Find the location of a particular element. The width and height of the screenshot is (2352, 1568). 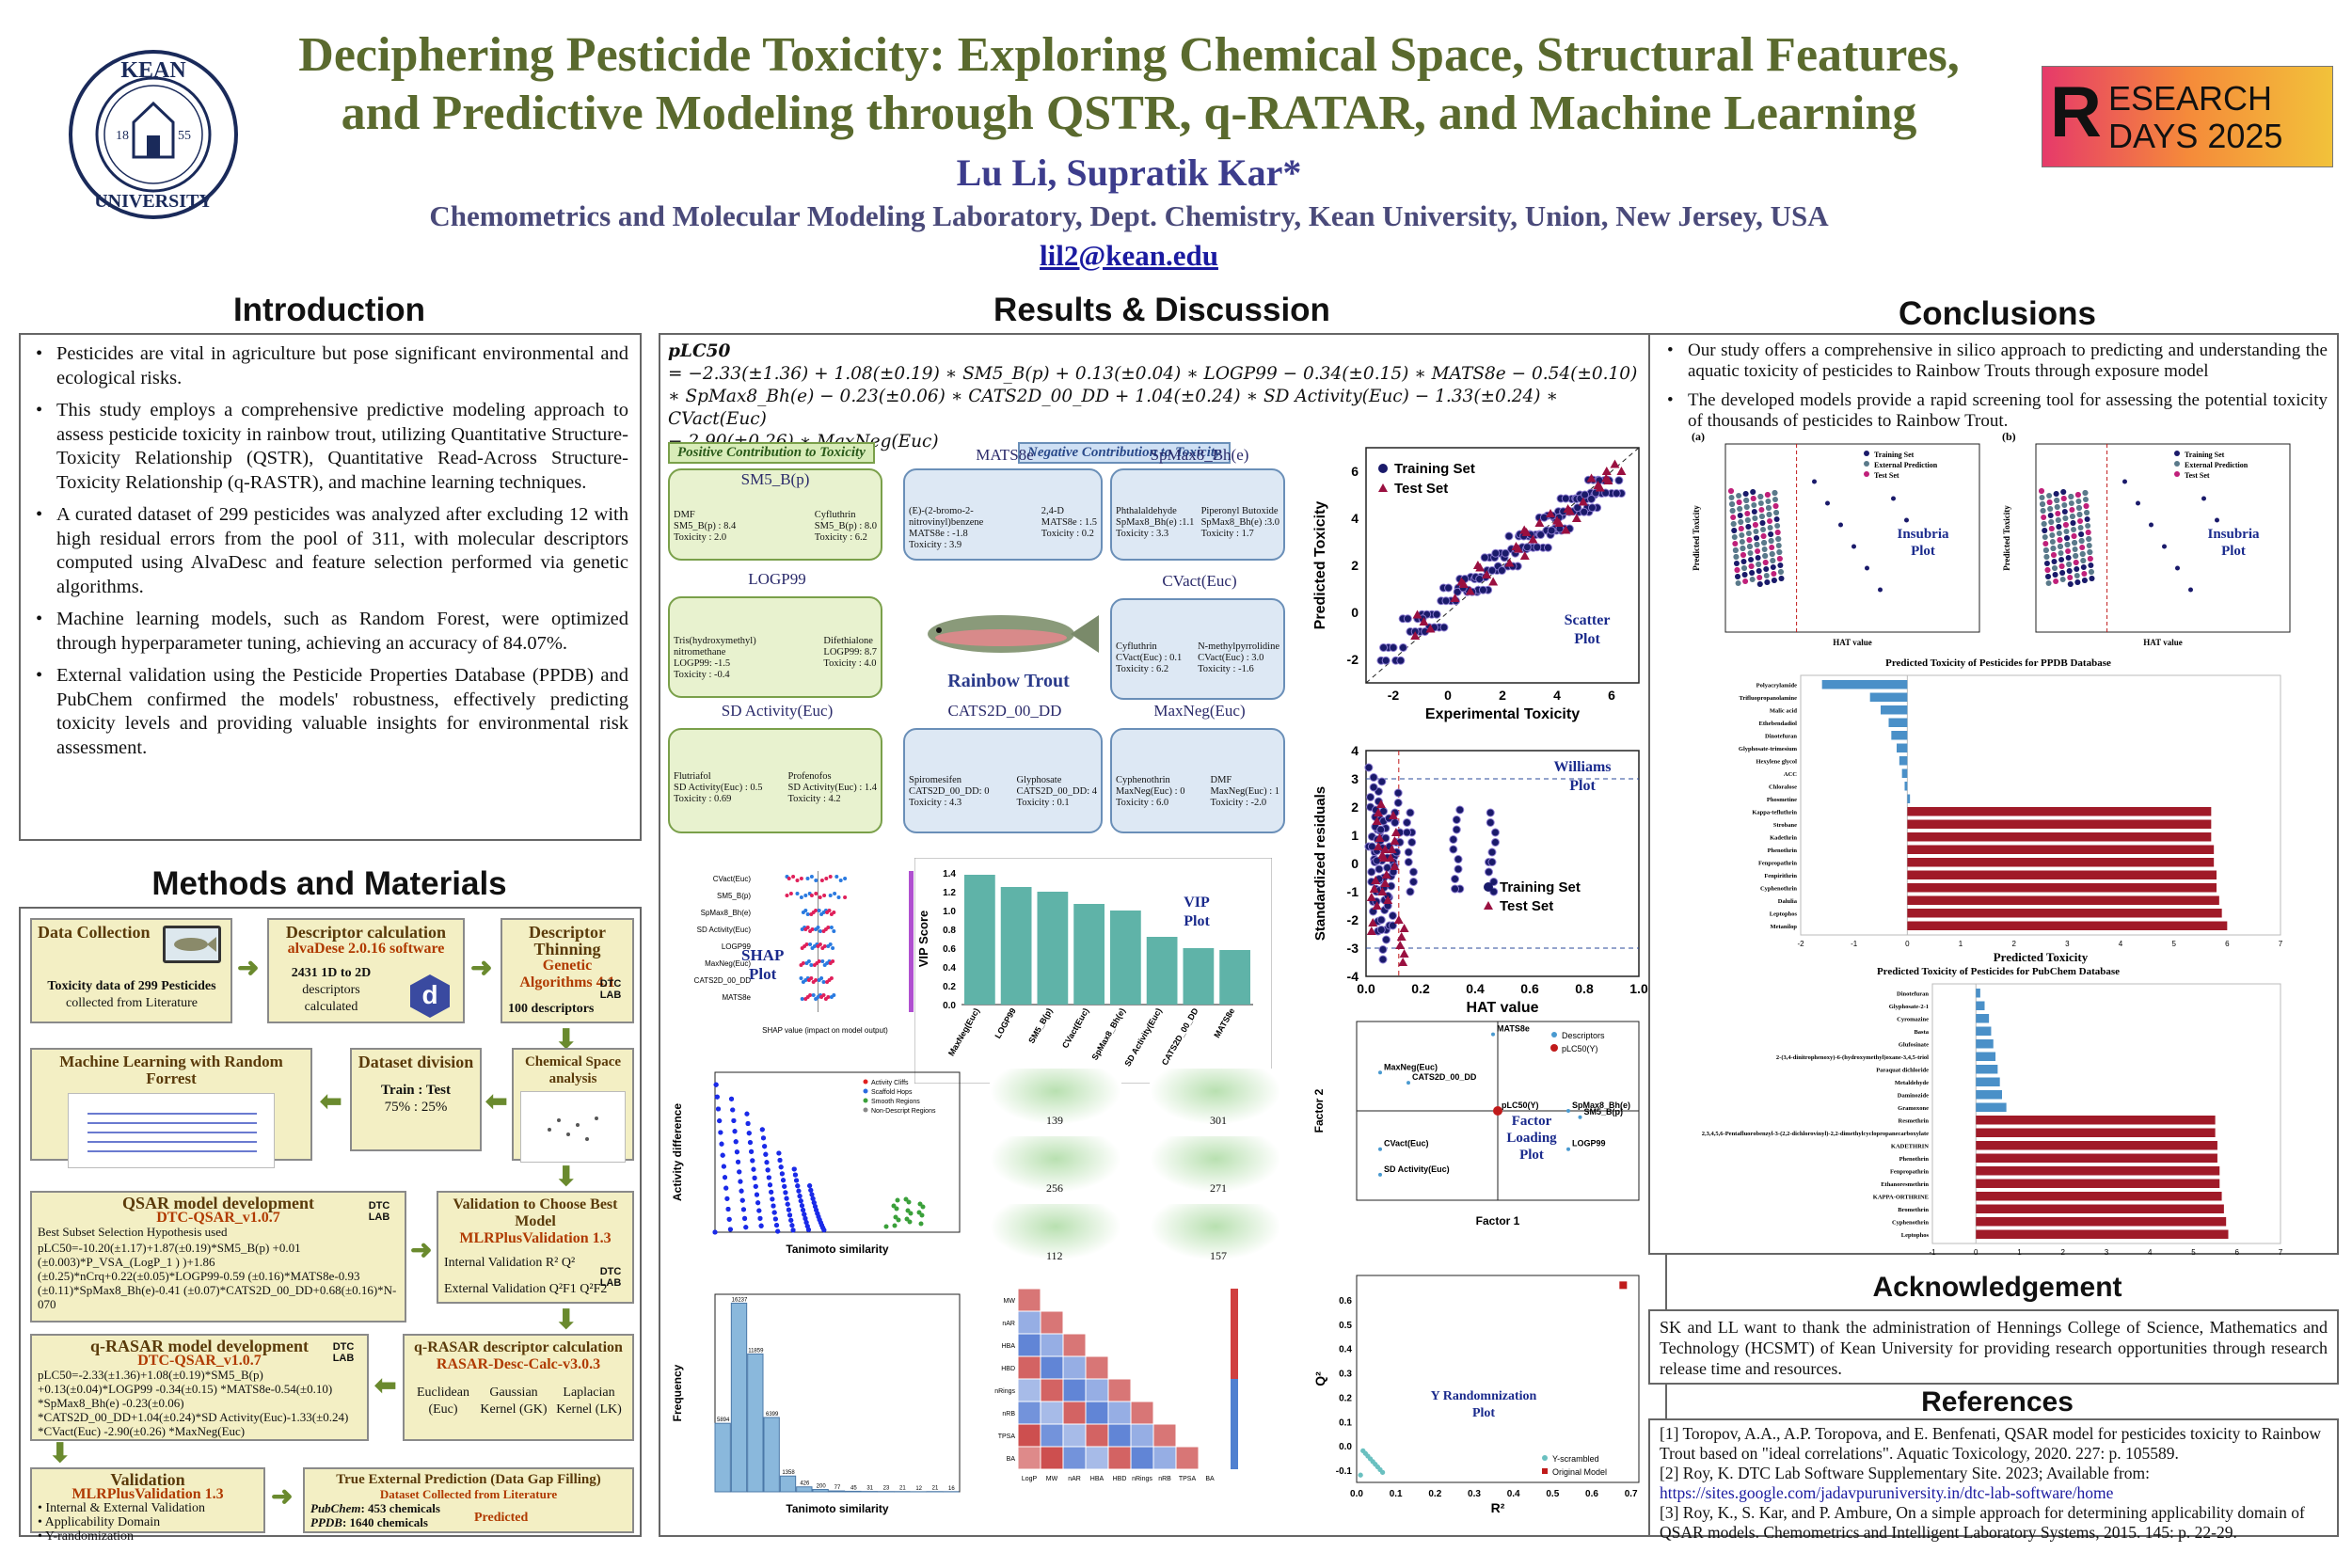

bar-category-label: Glyphosate-trimesium is located at coordinates (1768, 749).